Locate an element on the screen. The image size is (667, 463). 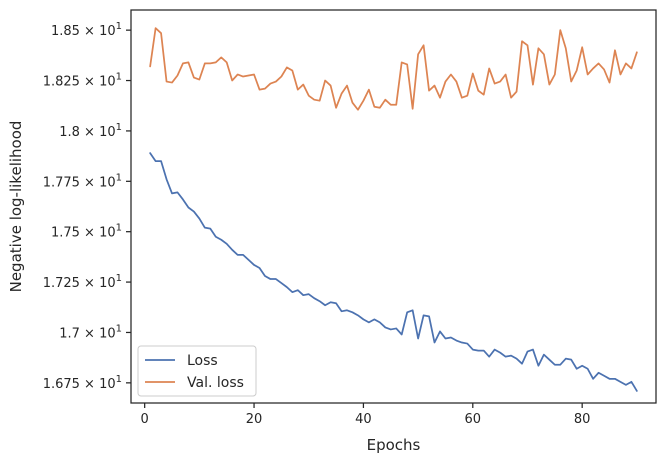
y-tick-label: 1.775 × 10¹ is located at coordinates (82, 181).